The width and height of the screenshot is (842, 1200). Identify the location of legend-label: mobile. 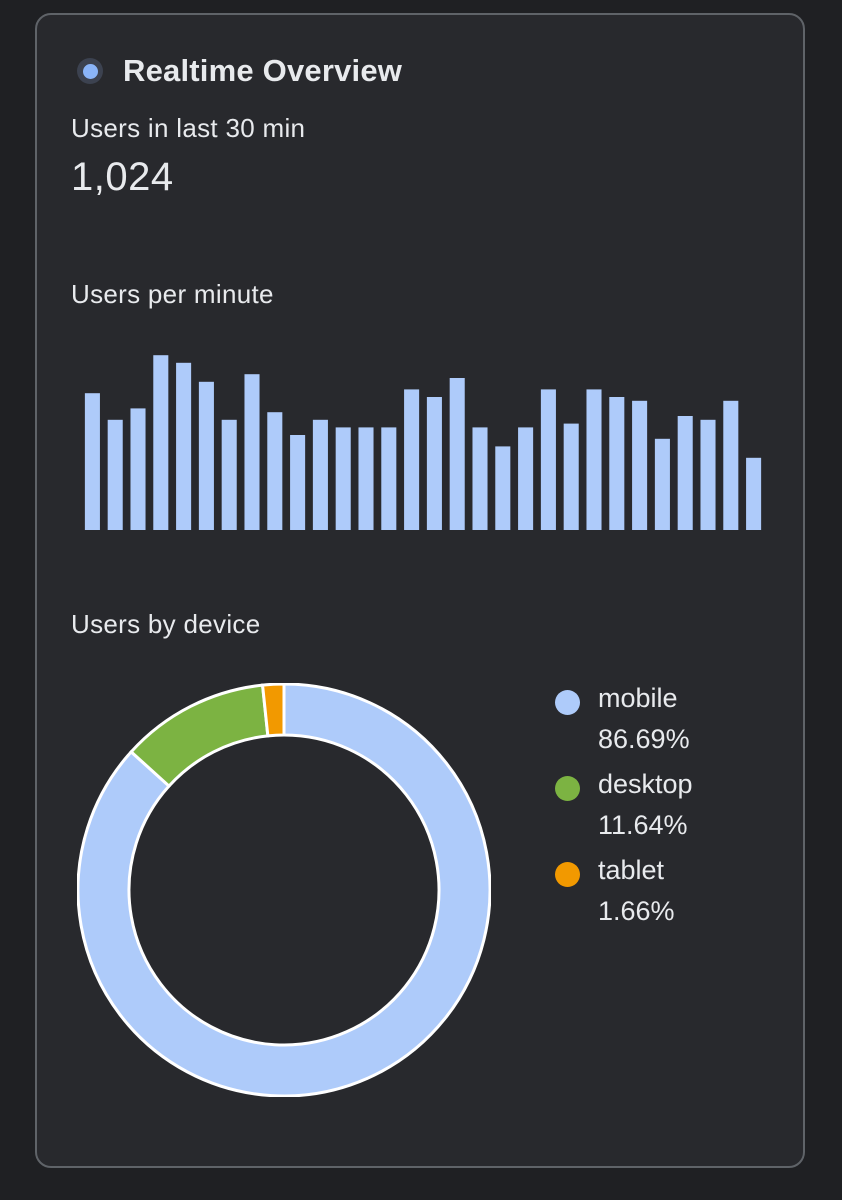
(638, 698).